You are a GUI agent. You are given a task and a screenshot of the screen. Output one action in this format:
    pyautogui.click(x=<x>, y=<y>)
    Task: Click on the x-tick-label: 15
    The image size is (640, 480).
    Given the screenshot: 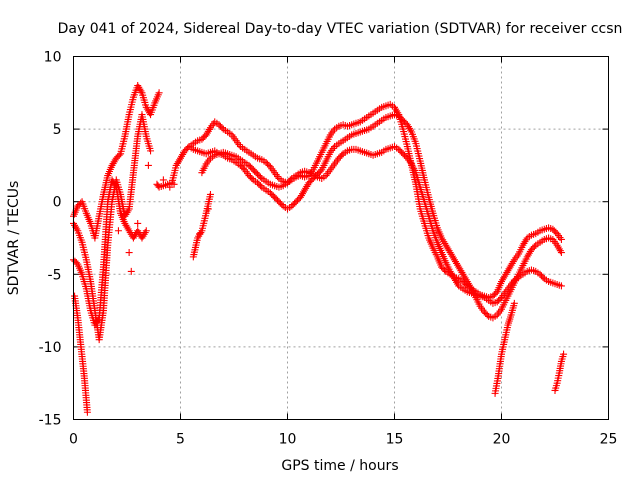 What is the action you would take?
    pyautogui.click(x=395, y=440)
    